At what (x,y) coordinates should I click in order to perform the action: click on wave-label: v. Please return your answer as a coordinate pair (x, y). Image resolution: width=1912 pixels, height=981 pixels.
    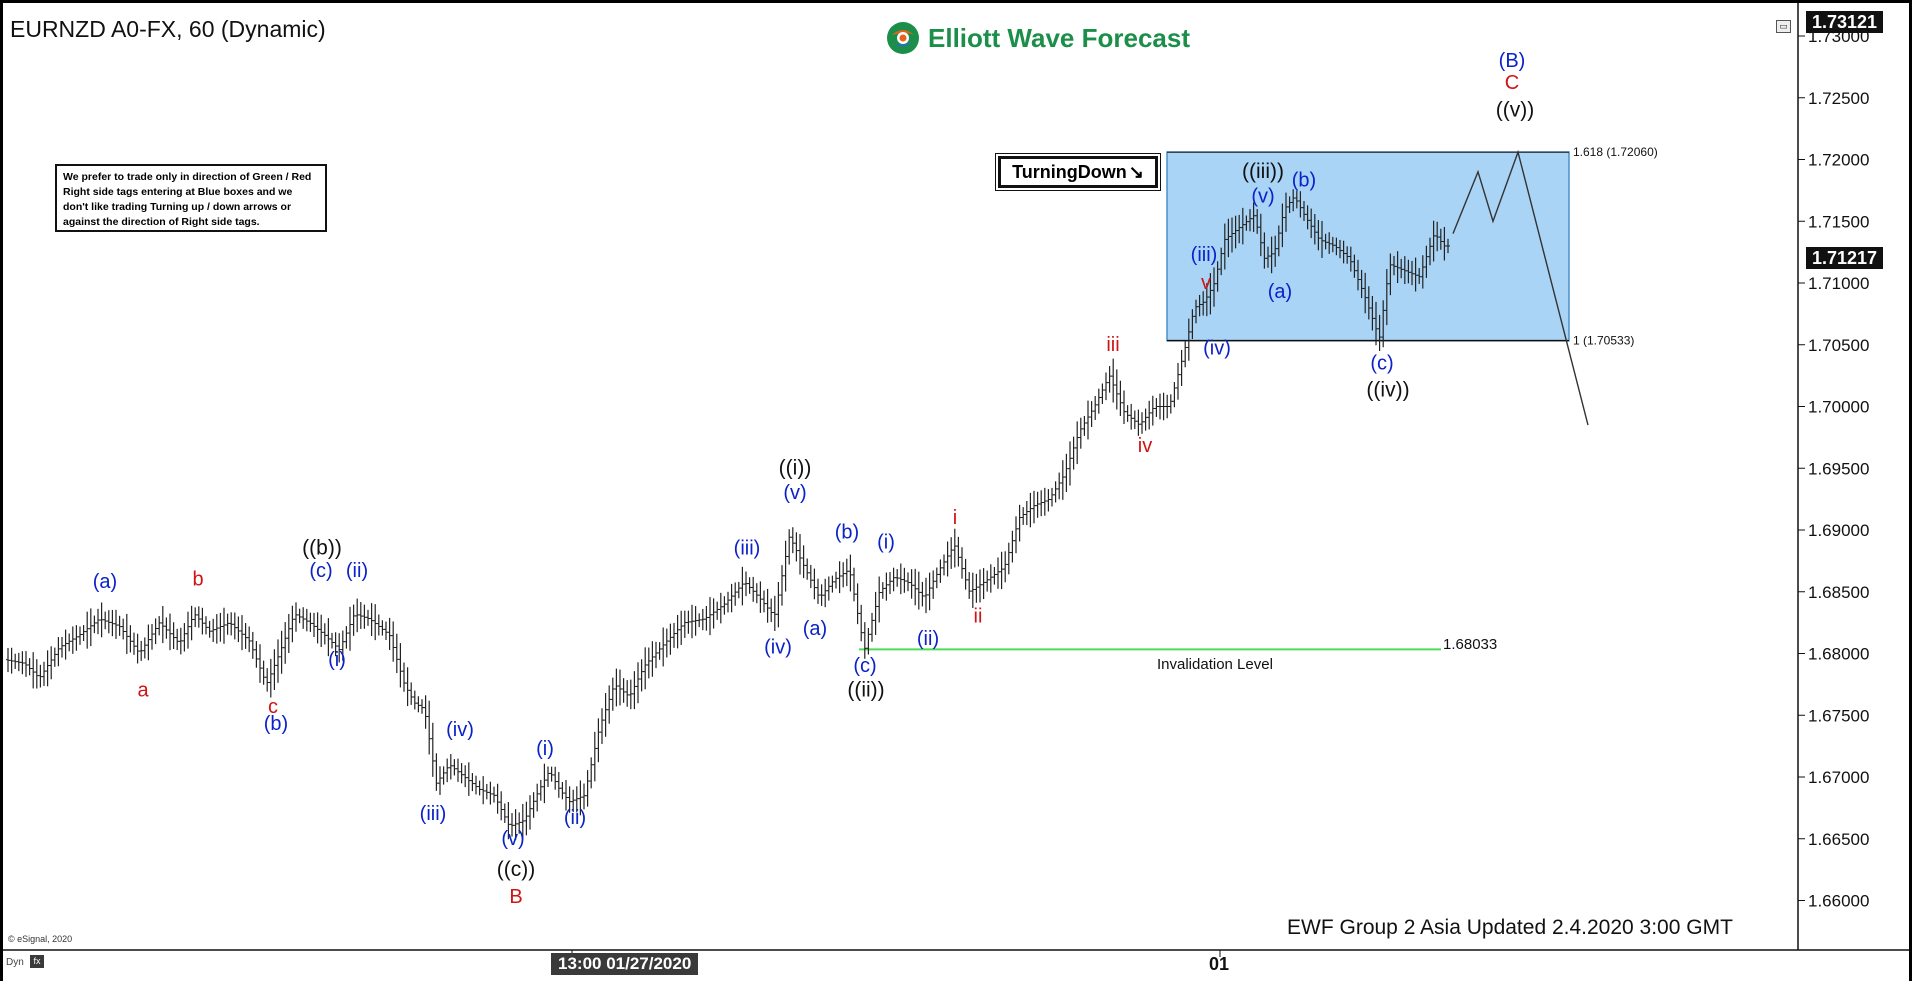
    Looking at the image, I should click on (1206, 283).